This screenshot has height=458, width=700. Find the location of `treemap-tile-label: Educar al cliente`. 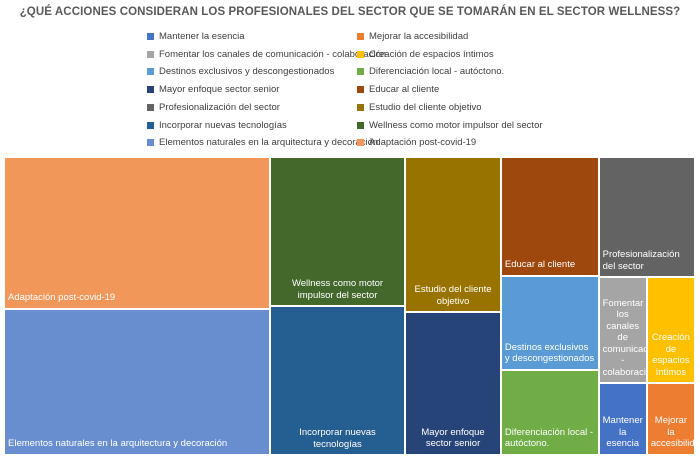

treemap-tile-label: Educar al cliente is located at coordinates (540, 265).